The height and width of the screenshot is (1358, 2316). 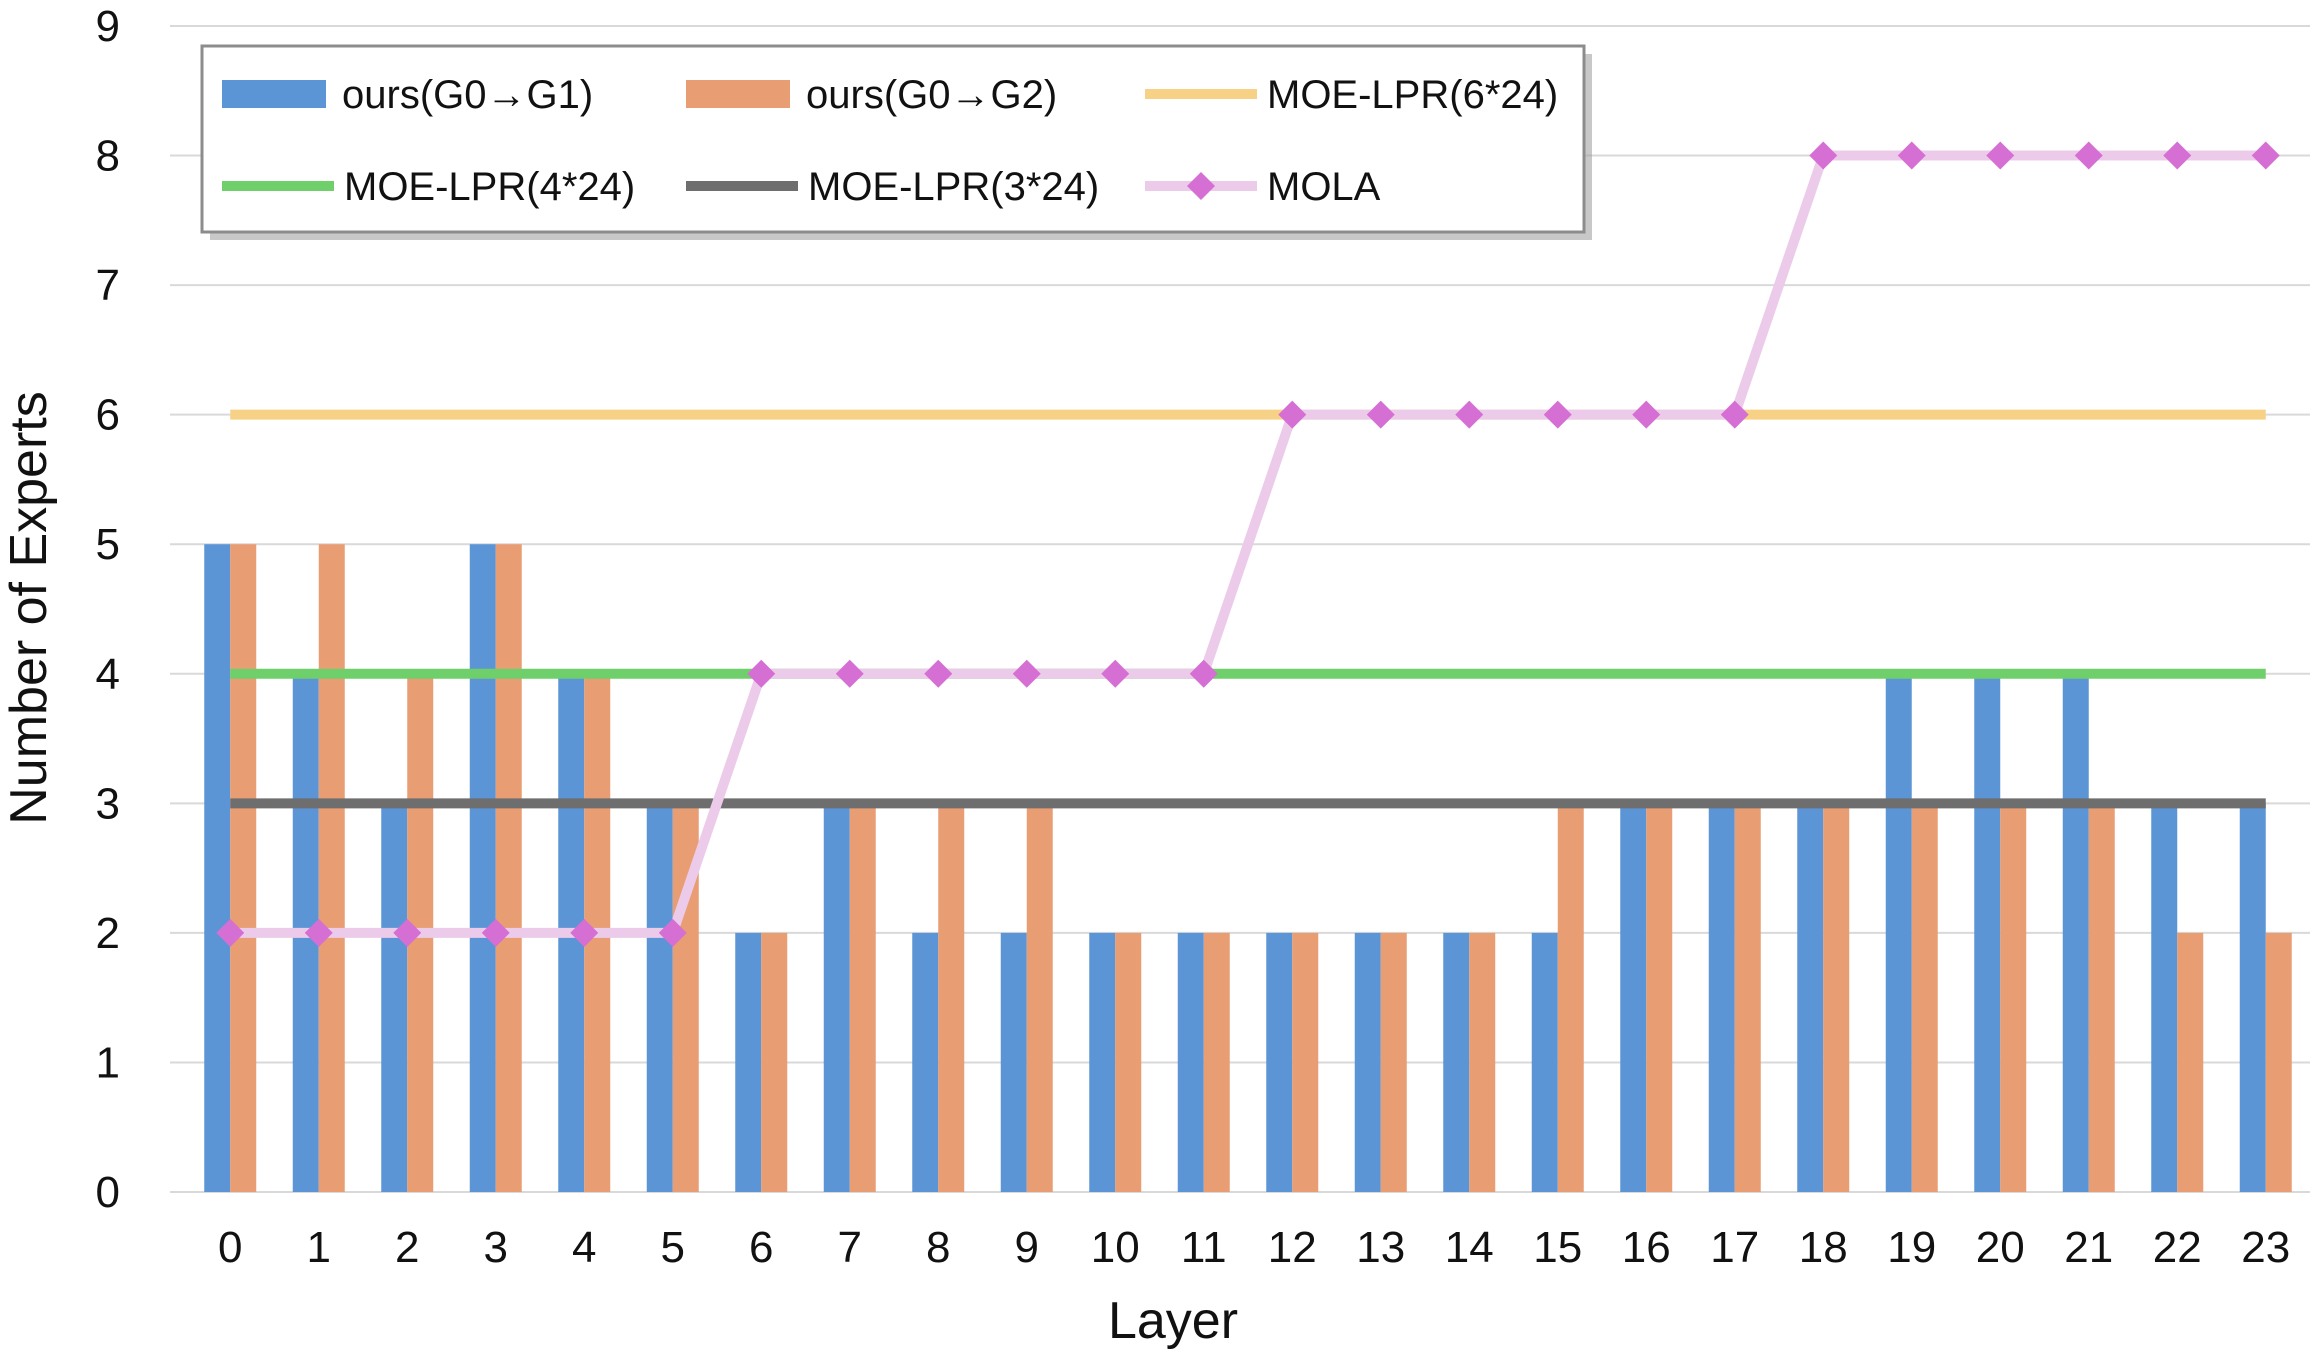 I want to click on x-tick-label-10: 10, so click(x=1115, y=1247).